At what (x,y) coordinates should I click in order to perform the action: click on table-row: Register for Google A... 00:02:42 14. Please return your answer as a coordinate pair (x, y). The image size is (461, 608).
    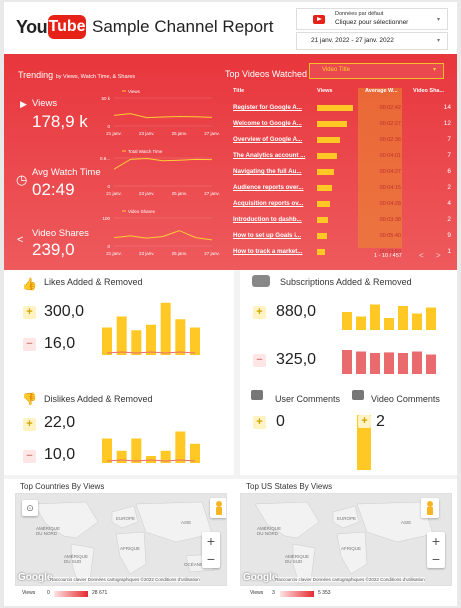
    Looking at the image, I should click on (341, 108).